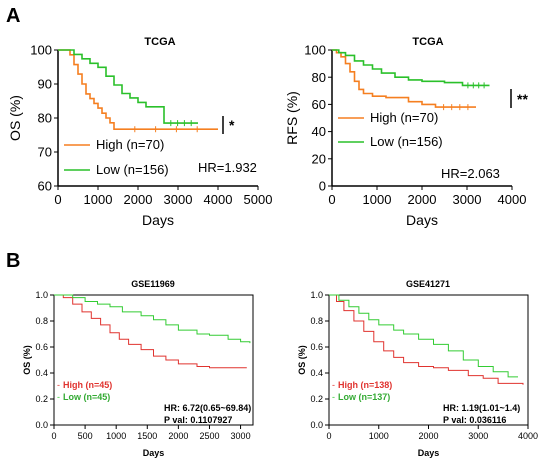  I want to click on x-tick-label: 5000, so click(258, 199).